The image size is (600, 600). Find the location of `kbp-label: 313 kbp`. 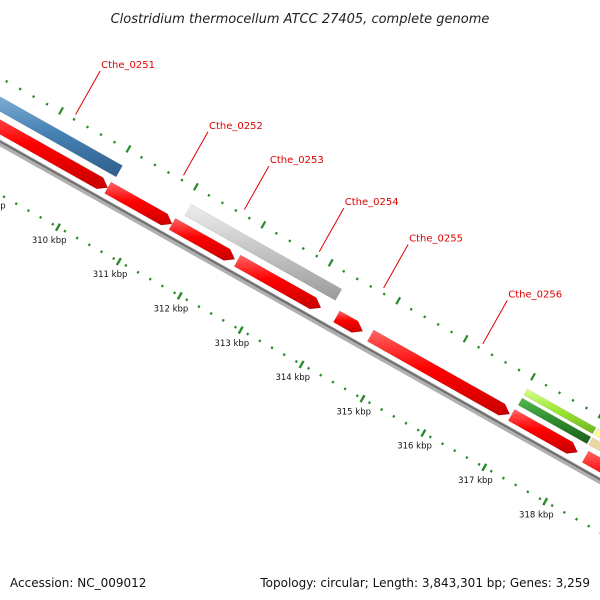

kbp-label: 313 kbp is located at coordinates (232, 344).